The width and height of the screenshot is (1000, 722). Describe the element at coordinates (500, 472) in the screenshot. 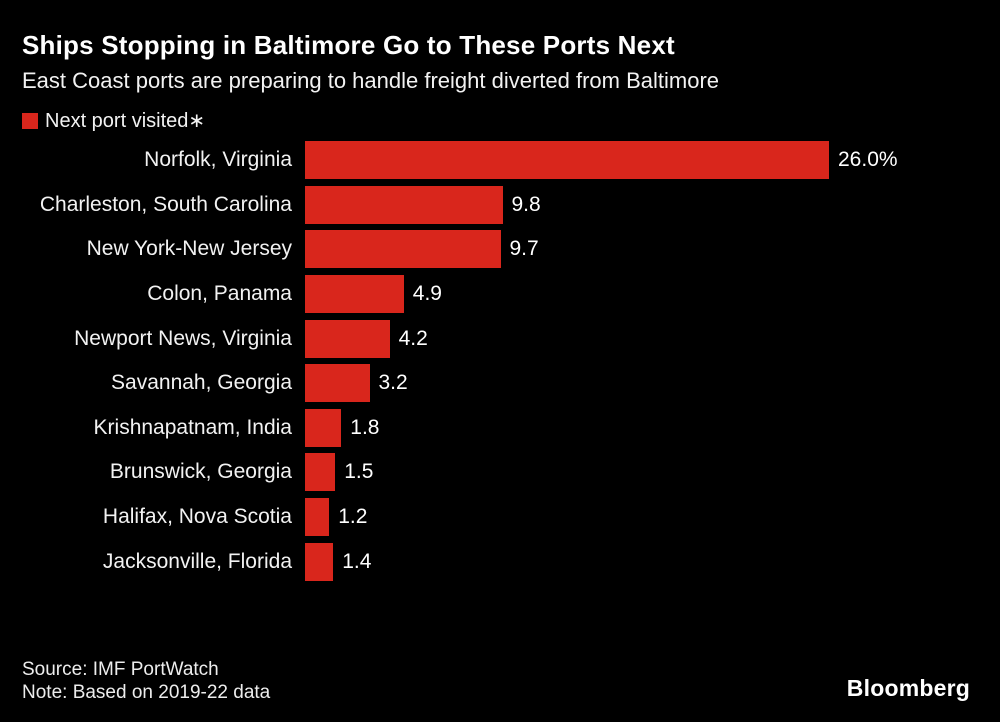

I see `bar-row: Brunswick, Georgia 1.5` at that location.